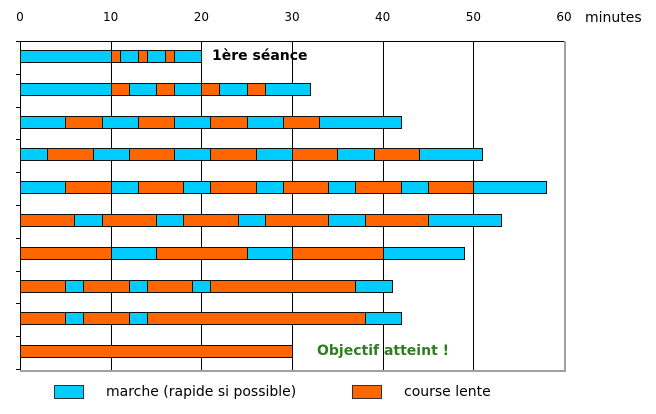  What do you see at coordinates (260, 56) in the screenshot?
I see `first-session-label: 1ère séance` at bounding box center [260, 56].